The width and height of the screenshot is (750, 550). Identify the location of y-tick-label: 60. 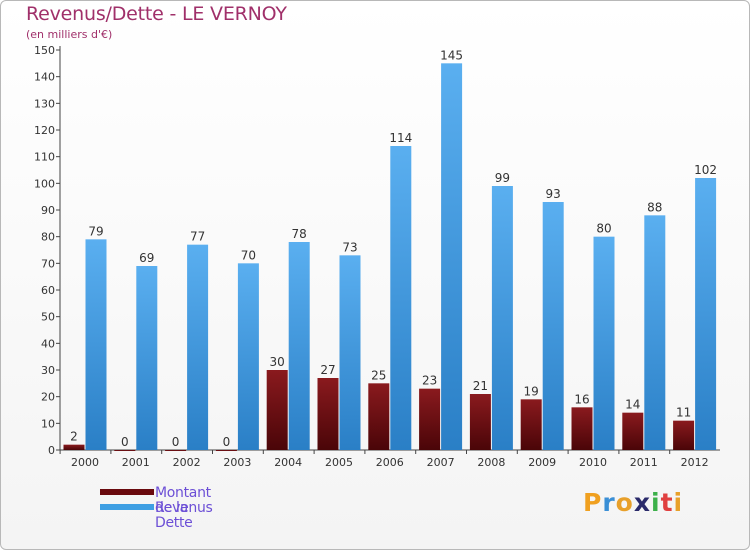
(48, 290).